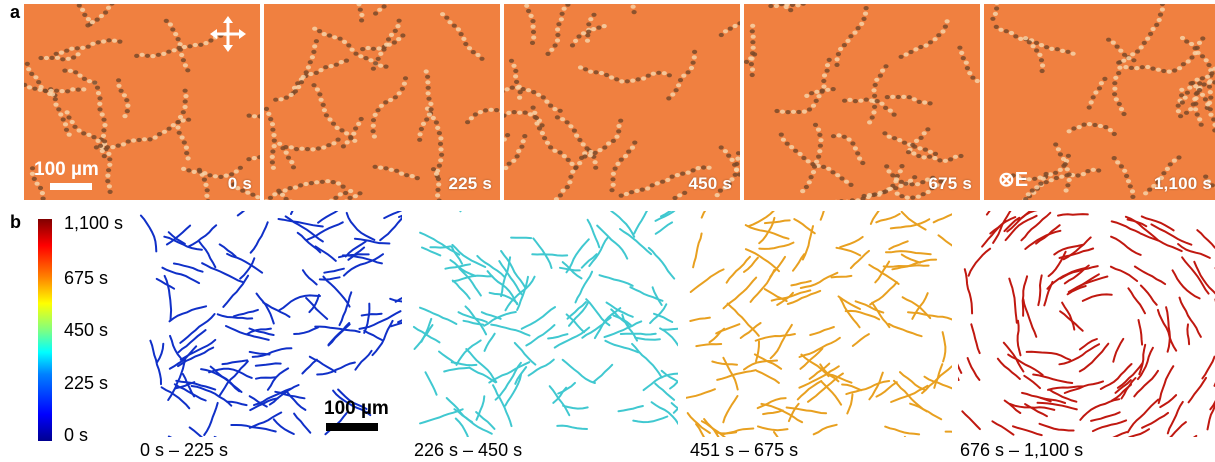 The width and height of the screenshot is (1215, 462). I want to click on colorbar-tick: 1,100 s, so click(94, 223).